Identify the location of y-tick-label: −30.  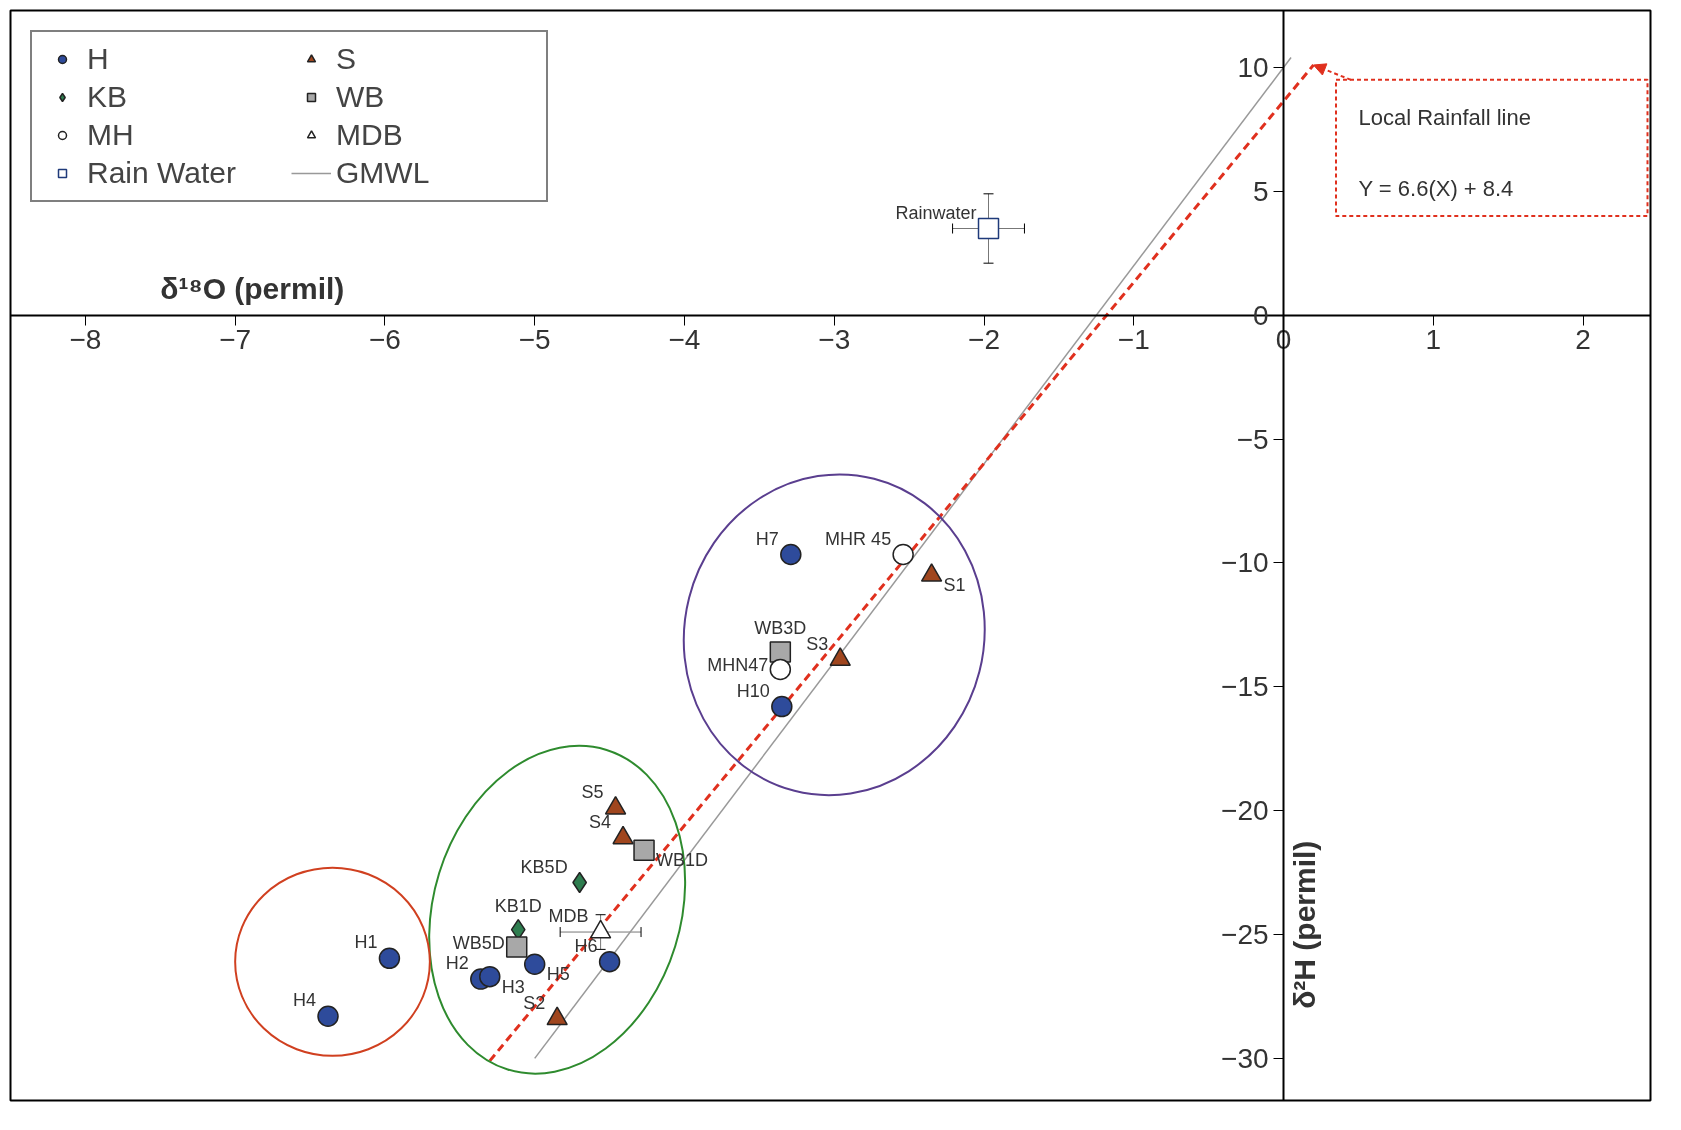
(1245, 1058).